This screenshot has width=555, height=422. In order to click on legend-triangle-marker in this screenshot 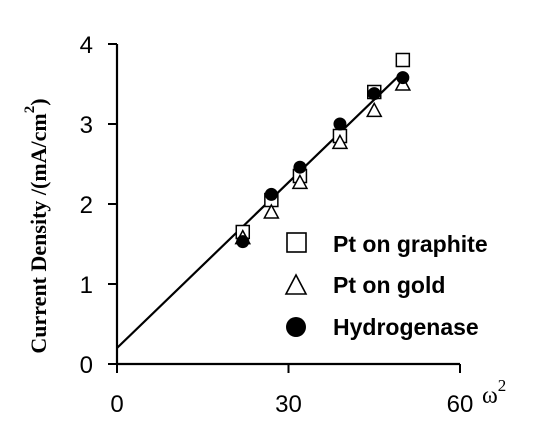, I will do `click(296, 284)`.